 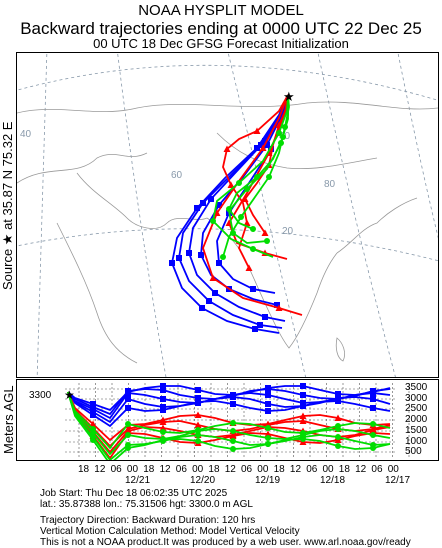 What do you see at coordinates (8, 419) in the screenshot?
I see `height-ylabel: Meters AGL` at bounding box center [8, 419].